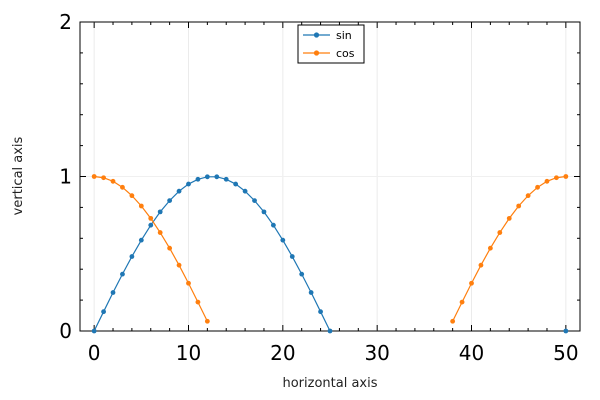  Describe the element at coordinates (329, 383) in the screenshot. I see `x-axis-title: horizontal axis` at that location.